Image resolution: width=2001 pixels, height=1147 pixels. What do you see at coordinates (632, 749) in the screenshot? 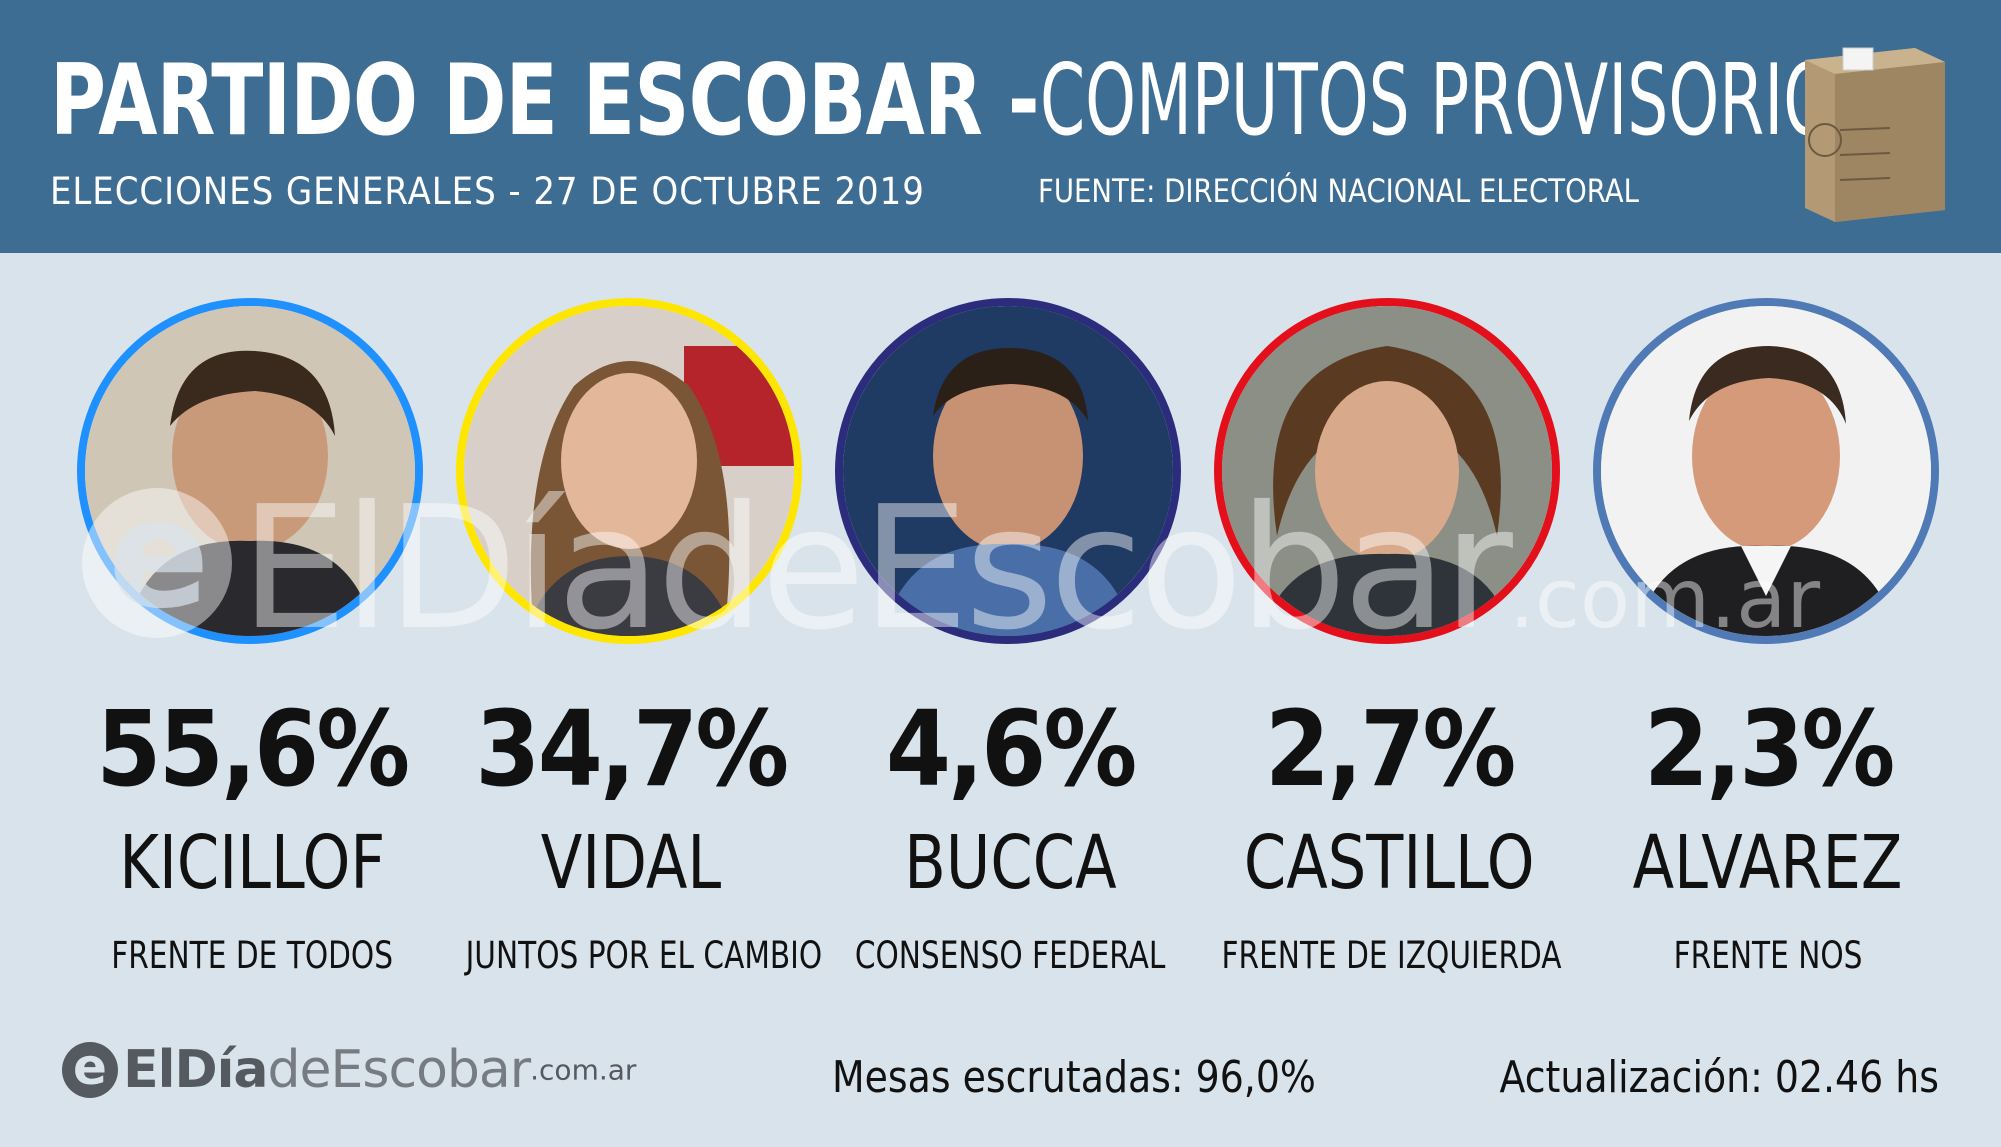
I see `vote-percent: 34,7%` at bounding box center [632, 749].